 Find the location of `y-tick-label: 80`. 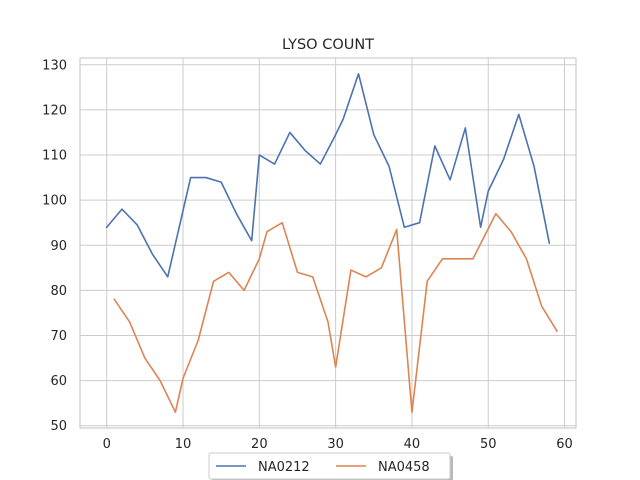

y-tick-label: 80 is located at coordinates (58, 291).